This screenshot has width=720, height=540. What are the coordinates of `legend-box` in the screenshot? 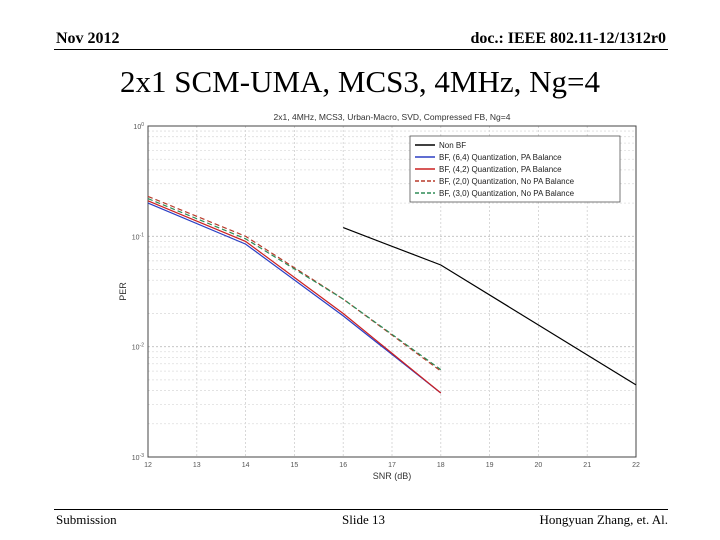 It's located at (515, 169).